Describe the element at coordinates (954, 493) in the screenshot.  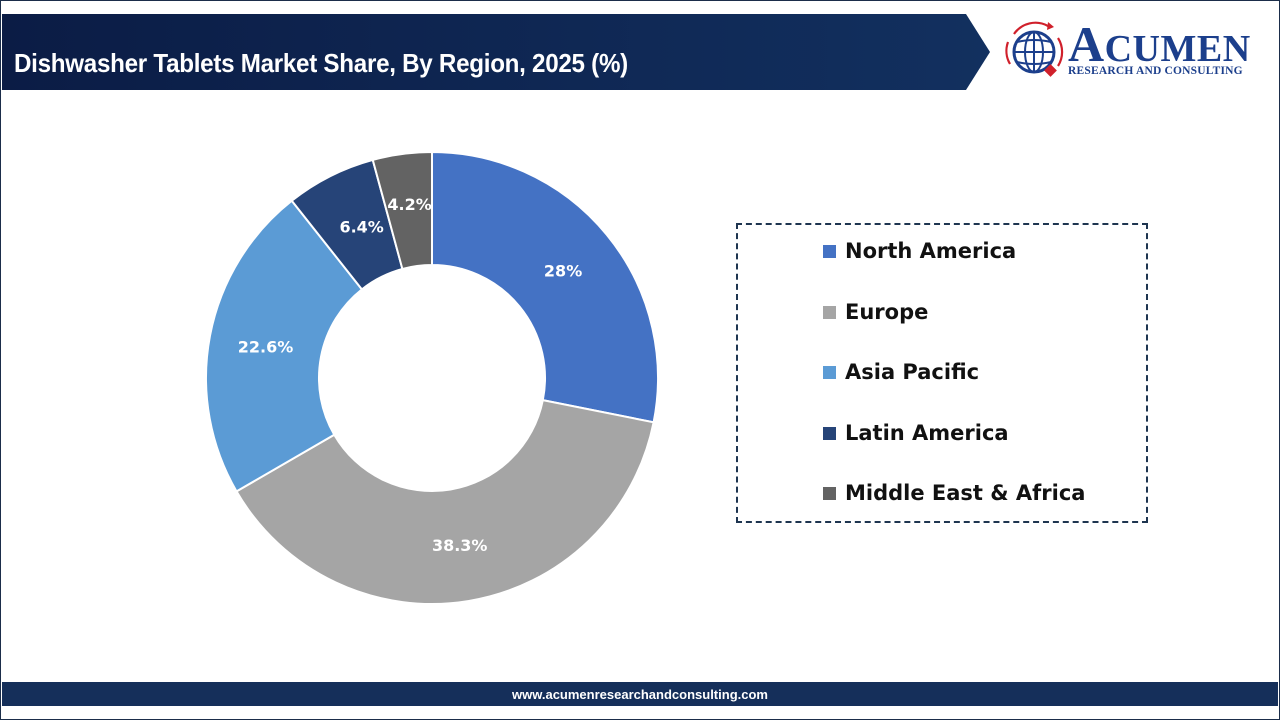
I see `legend-item-middle-east-africa: Middle East & Africa` at that location.